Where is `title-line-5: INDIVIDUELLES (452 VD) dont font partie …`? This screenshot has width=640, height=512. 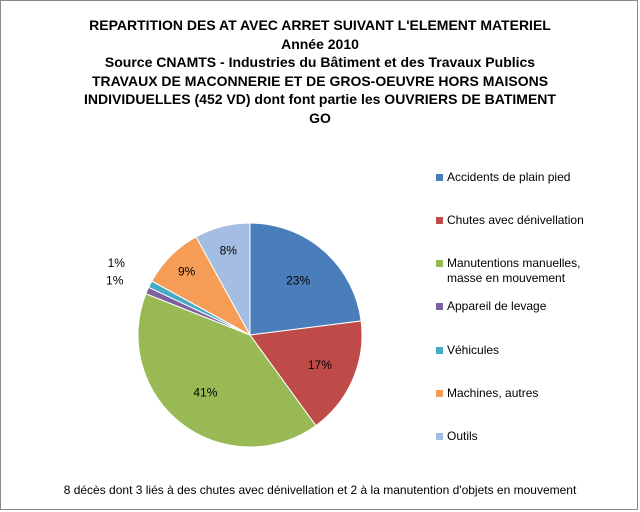
title-line-5: INDIVIDUELLES (452 VD) dont font partie … is located at coordinates (320, 99).